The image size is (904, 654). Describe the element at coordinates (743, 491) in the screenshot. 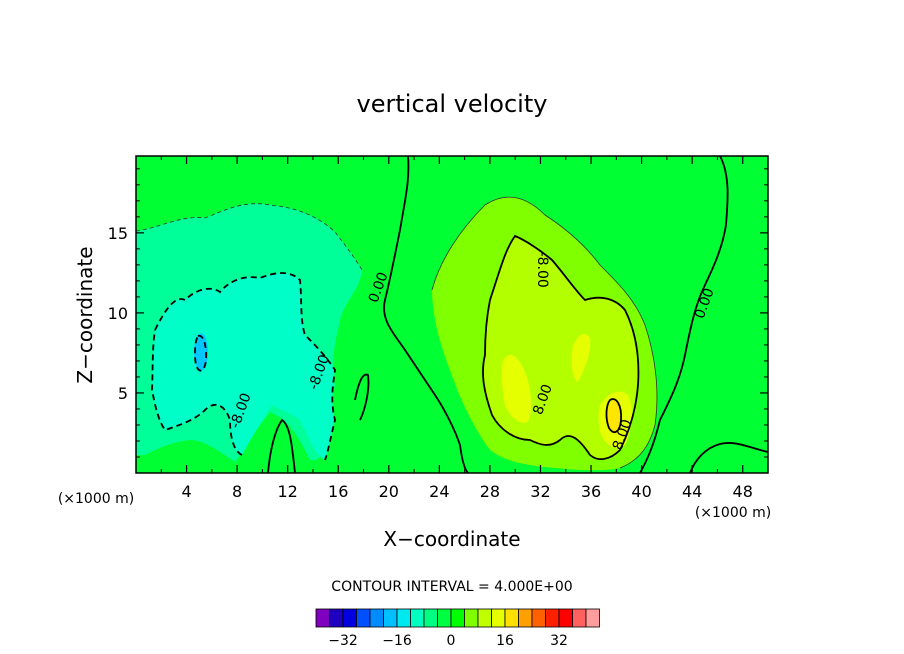

I see `x-tick-label: 48` at that location.